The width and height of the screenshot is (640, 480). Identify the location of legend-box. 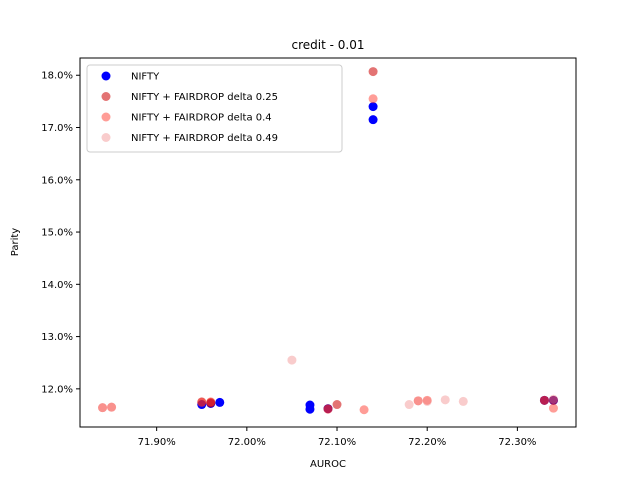
(214, 108).